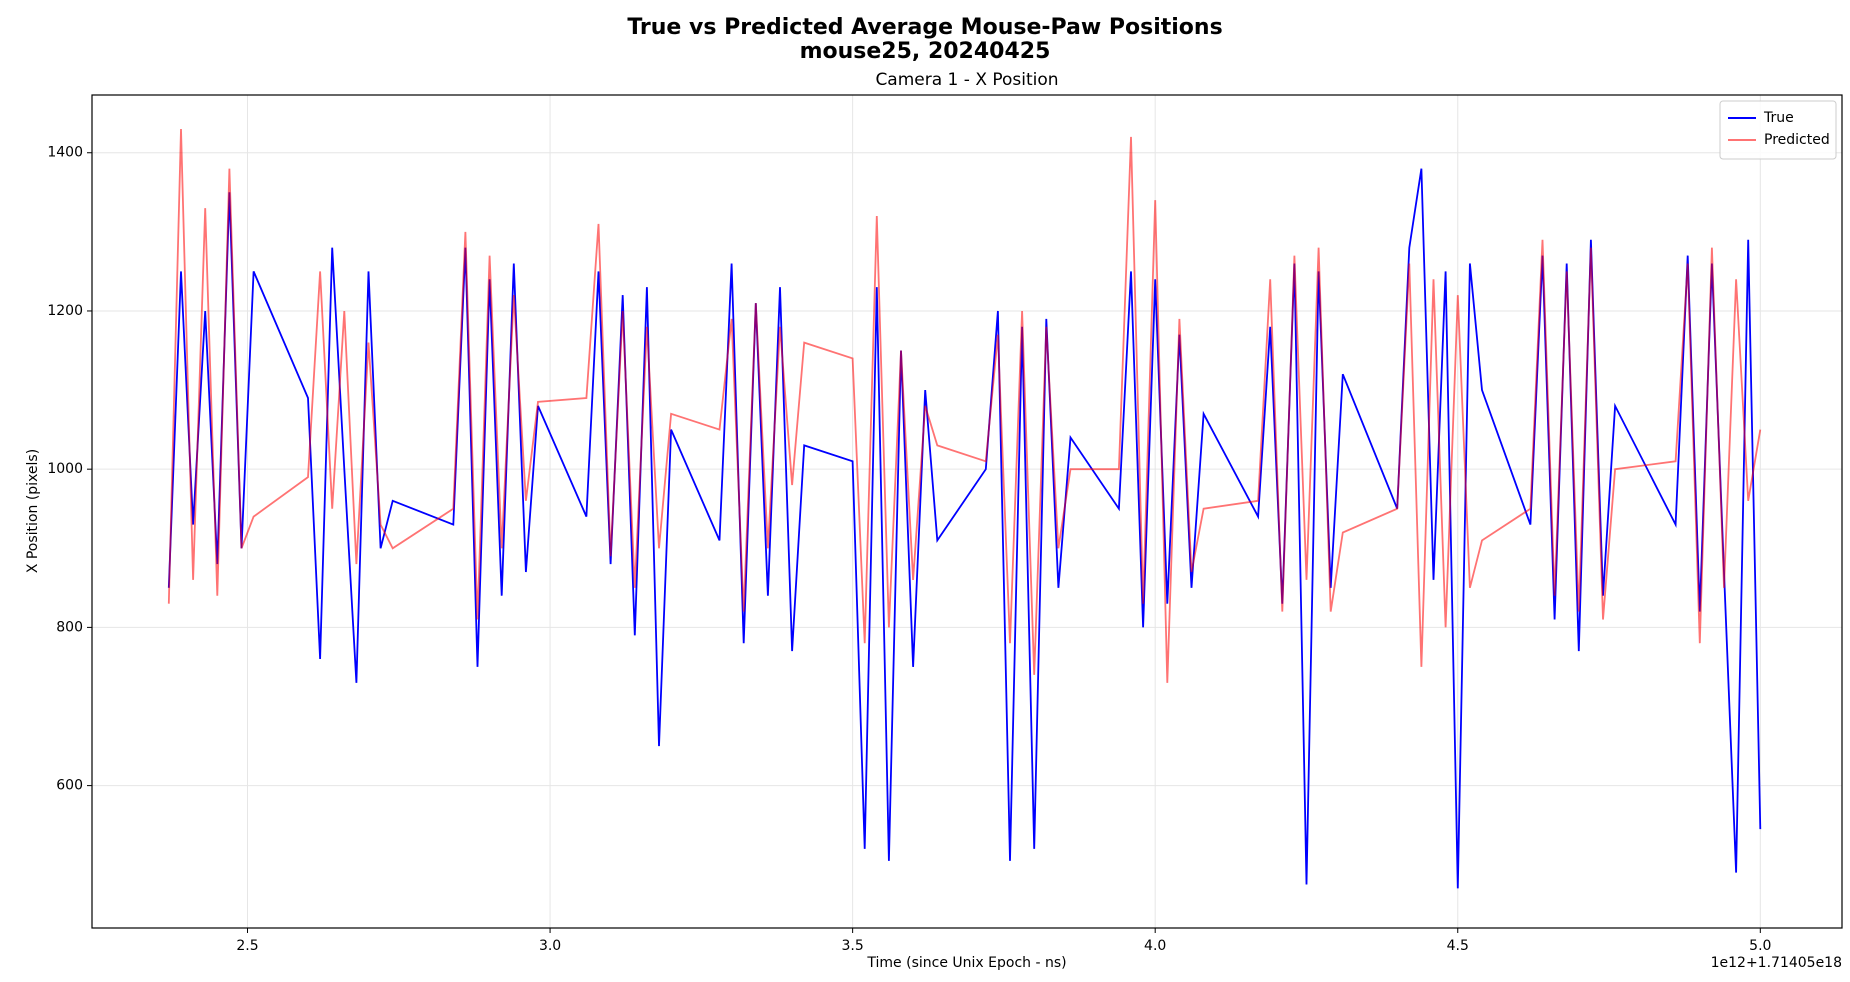  What do you see at coordinates (1155, 946) in the screenshot?
I see `x-tick-label: 4.0` at bounding box center [1155, 946].